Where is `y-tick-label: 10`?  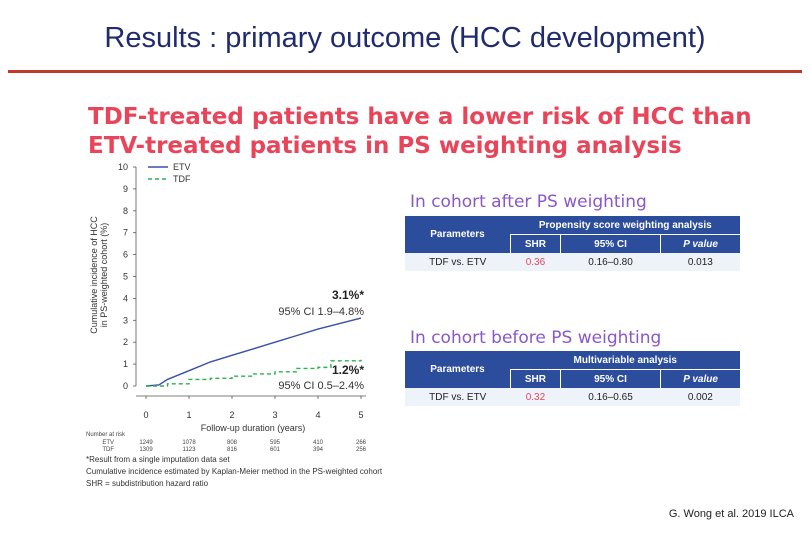
y-tick-label: 10 is located at coordinates (123, 167).